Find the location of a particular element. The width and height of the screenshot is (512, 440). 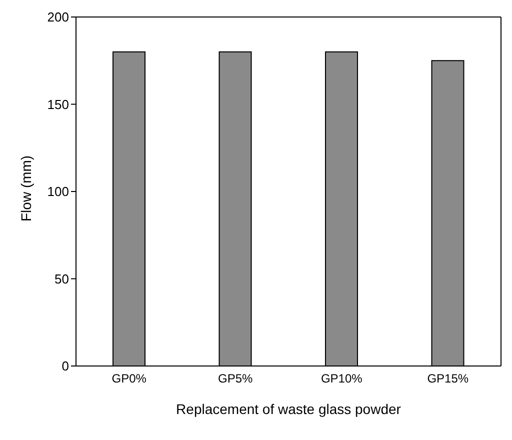

x-axis-title: Replacement of waste glass powder is located at coordinates (289, 409).